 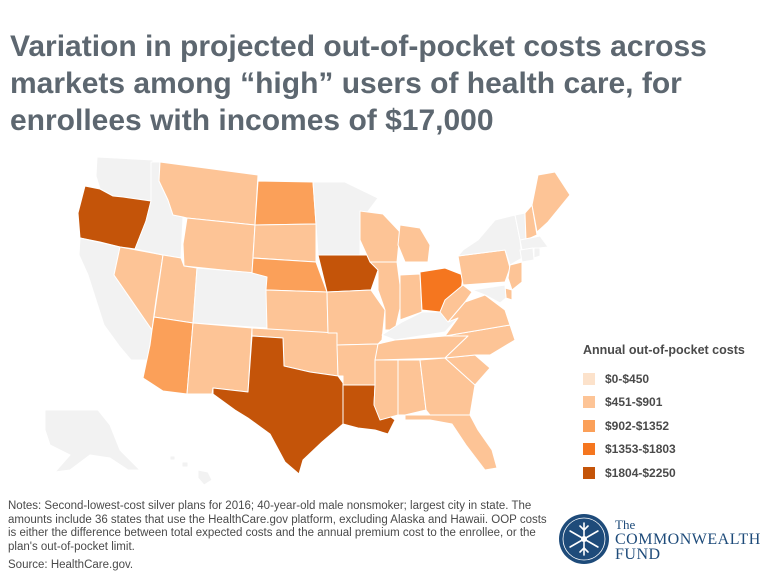 I want to click on state-md, so click(x=489, y=294).